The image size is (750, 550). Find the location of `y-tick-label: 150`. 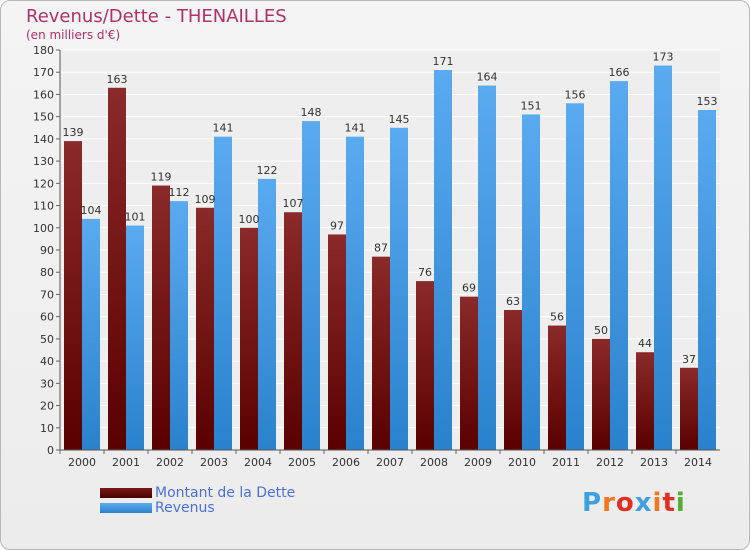

y-tick-label: 150 is located at coordinates (43, 117).